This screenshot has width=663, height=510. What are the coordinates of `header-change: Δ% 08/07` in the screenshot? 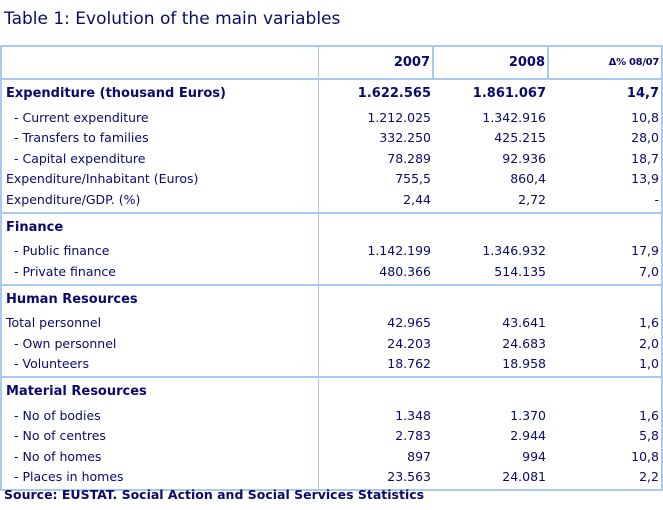 It's located at (605, 62).